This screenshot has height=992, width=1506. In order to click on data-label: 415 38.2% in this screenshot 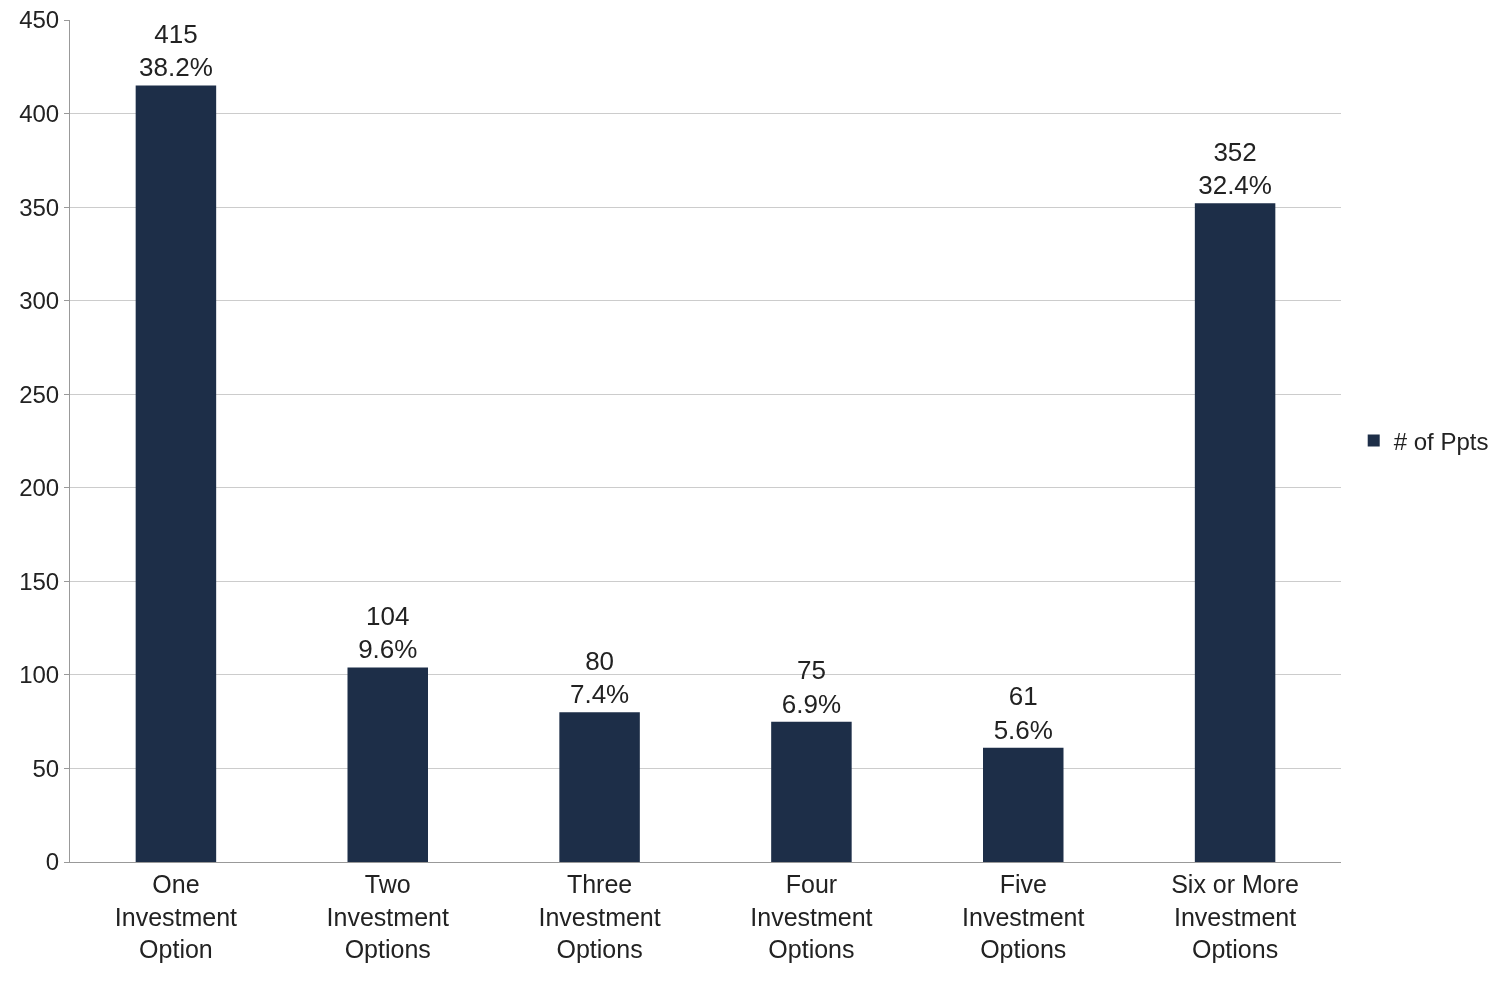, I will do `click(176, 50)`.